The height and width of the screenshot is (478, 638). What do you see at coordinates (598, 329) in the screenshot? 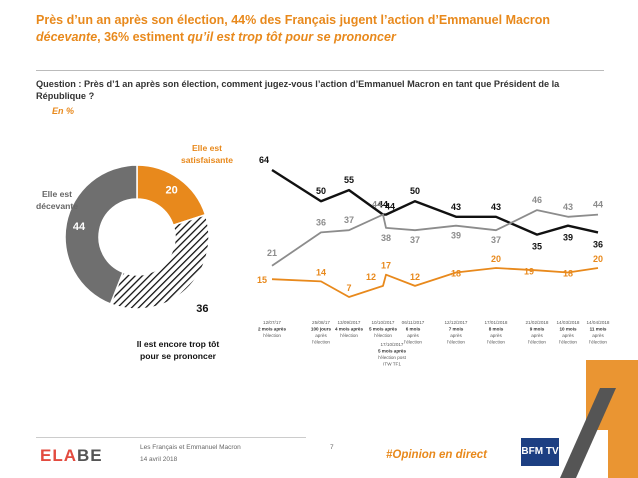
I see `x-tick-11-line-2: 11 mois` at bounding box center [598, 329].